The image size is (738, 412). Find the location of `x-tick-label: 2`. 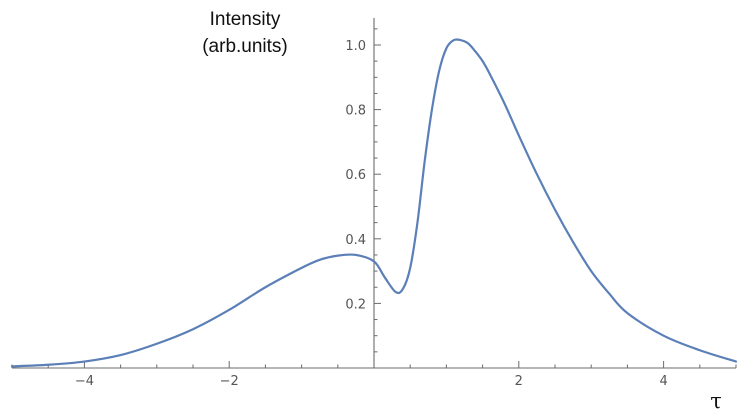

x-tick-label: 2 is located at coordinates (519, 381).